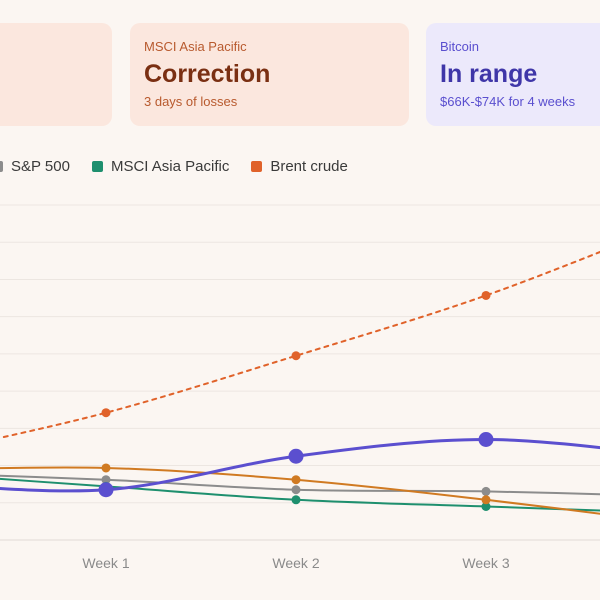 Image resolution: width=600 pixels, height=600 pixels. I want to click on legend-item-brent: Brent crude, so click(299, 166).